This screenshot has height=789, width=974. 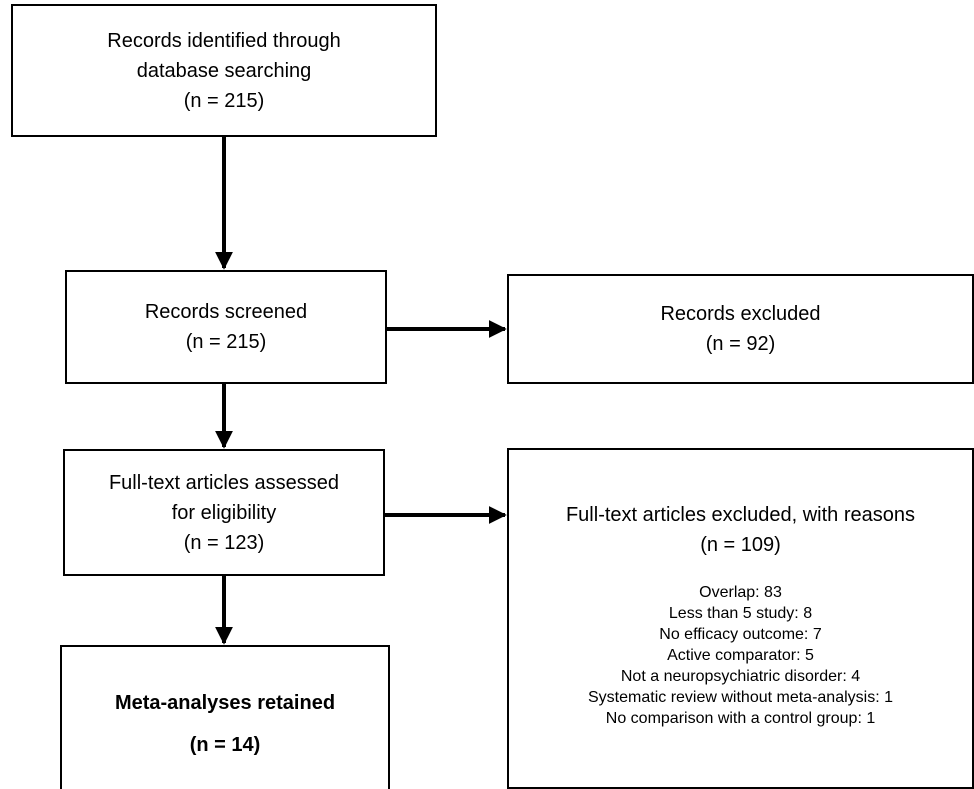 I want to click on screened-count: (n = 215), so click(x=226, y=342).